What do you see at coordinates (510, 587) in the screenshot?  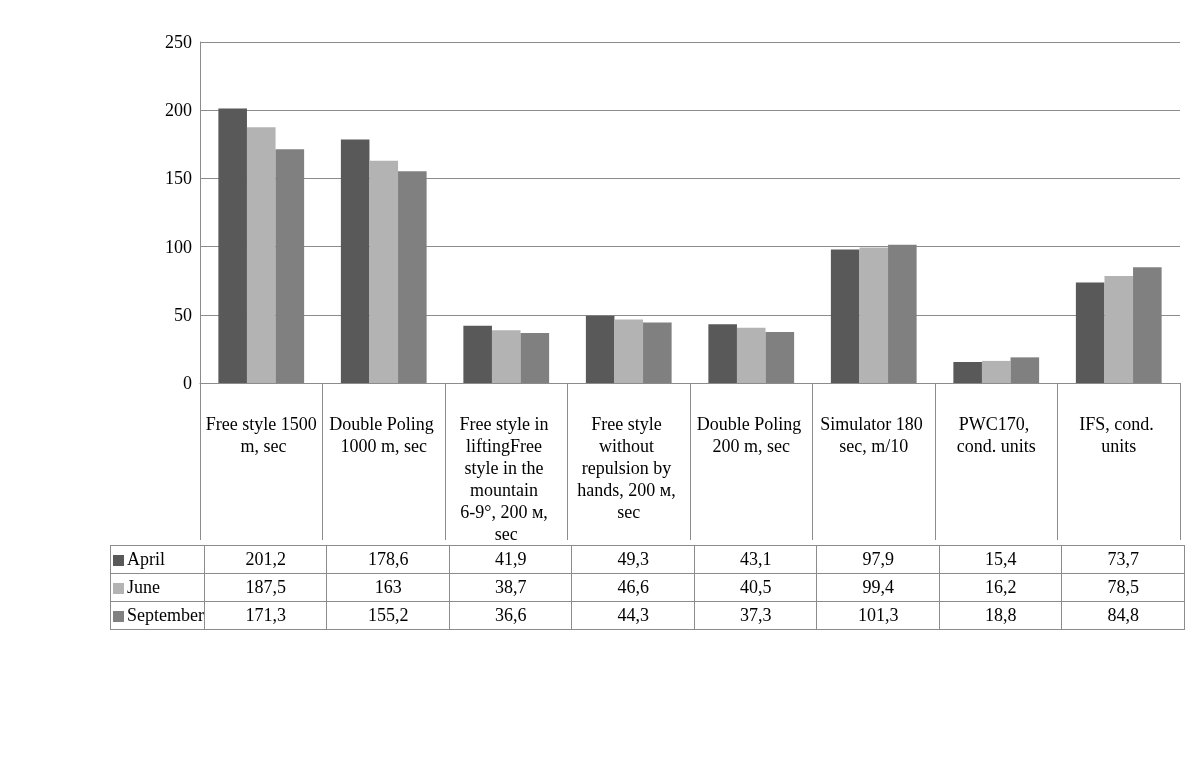 I see `data-label: 38,7` at bounding box center [510, 587].